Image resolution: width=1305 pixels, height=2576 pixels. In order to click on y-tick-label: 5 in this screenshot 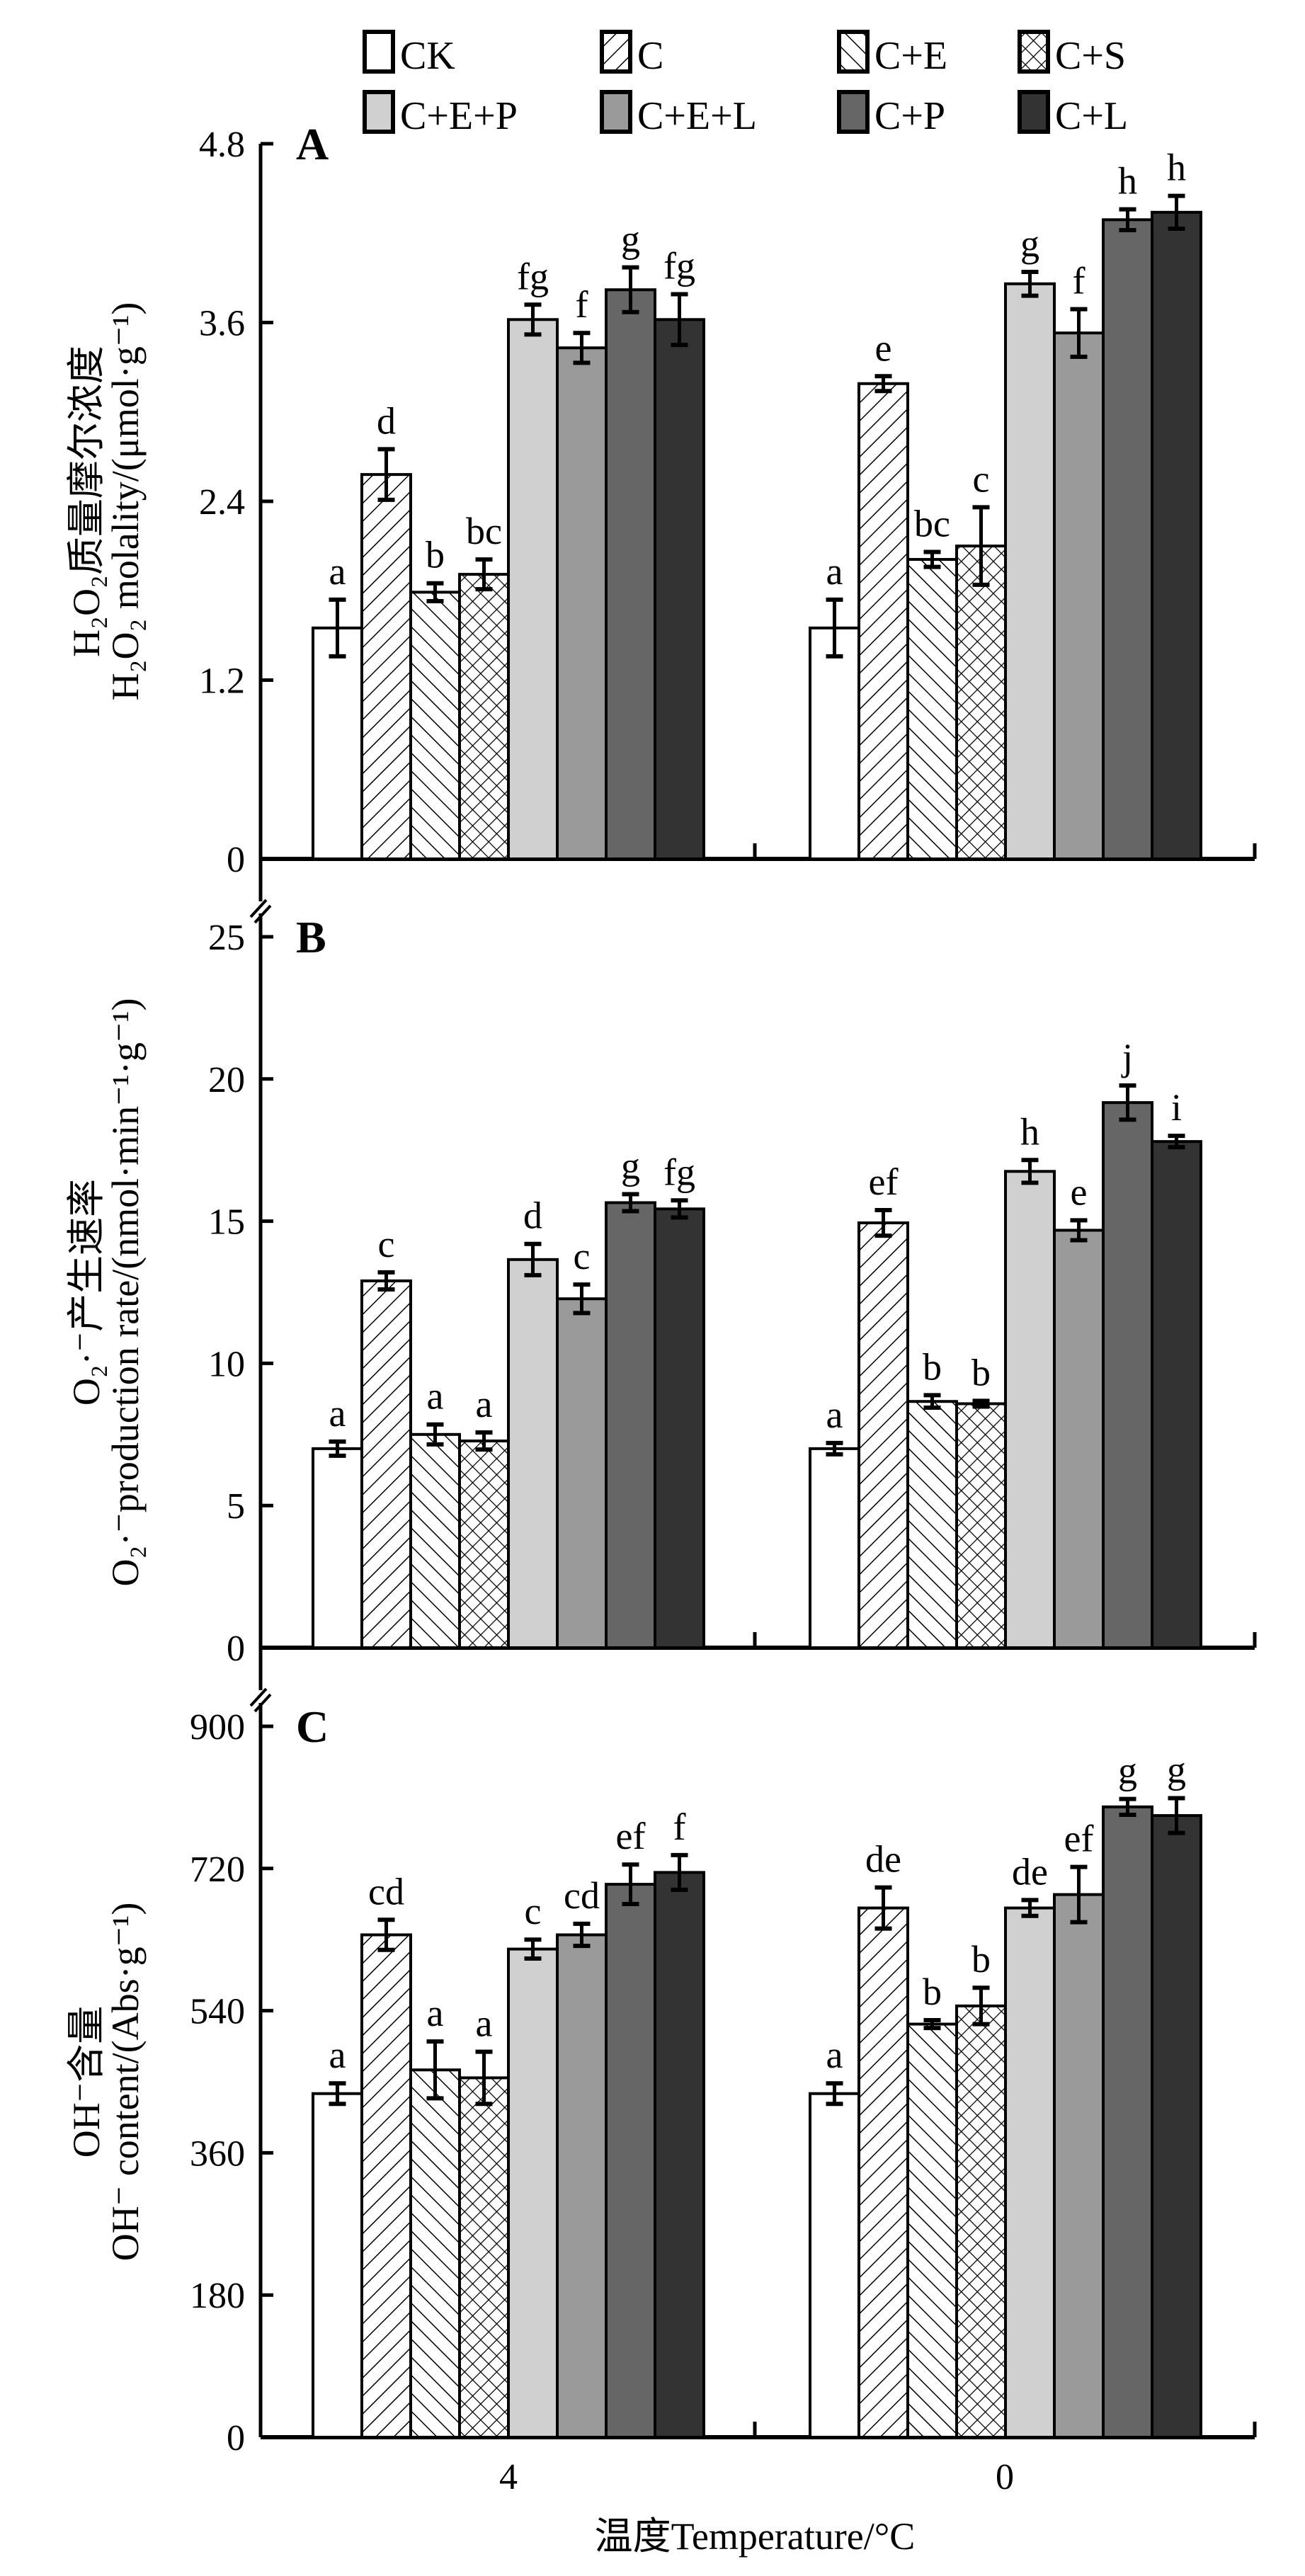, I will do `click(236, 1507)`.